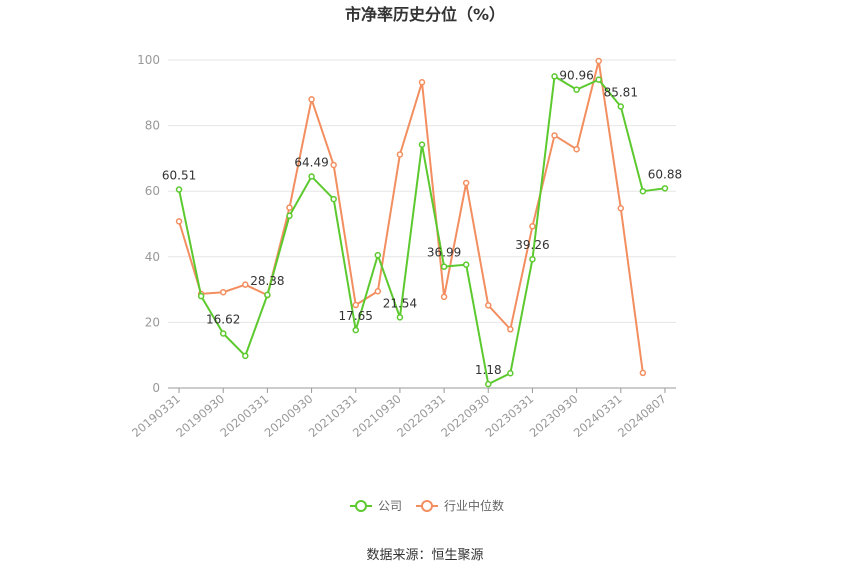 This screenshot has height=575, width=850. Describe the element at coordinates (376, 506) in the screenshot. I see `legend-item-company: 公司` at that location.